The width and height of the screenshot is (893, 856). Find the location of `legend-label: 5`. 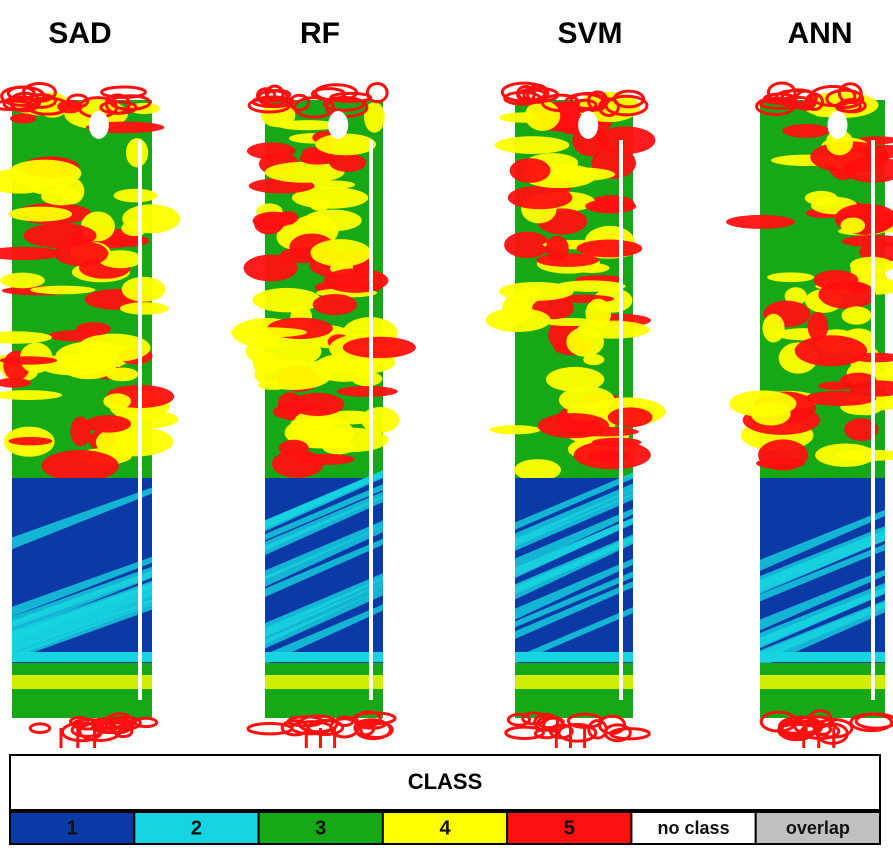

legend-label: 5 is located at coordinates (569, 828).